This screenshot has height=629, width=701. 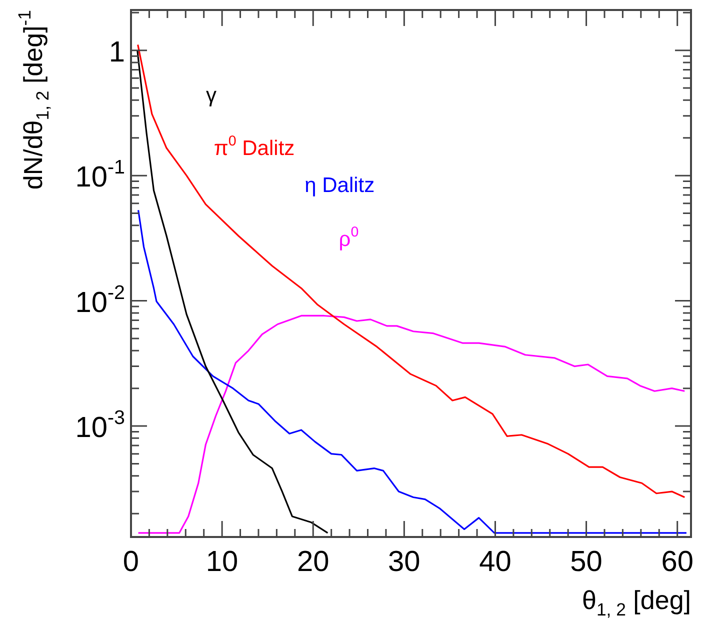 What do you see at coordinates (131, 562) in the screenshot?
I see `x-tick-label: 0` at bounding box center [131, 562].